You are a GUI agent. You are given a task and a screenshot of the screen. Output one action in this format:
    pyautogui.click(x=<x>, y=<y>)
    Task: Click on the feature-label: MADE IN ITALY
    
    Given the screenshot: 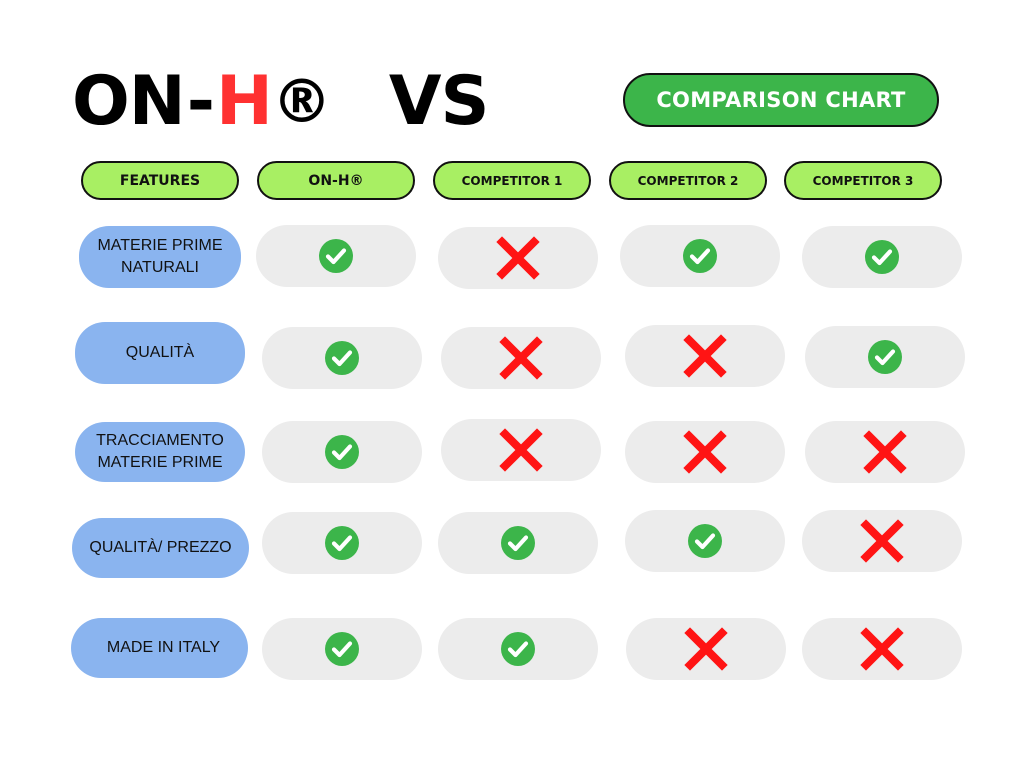 What is the action you would take?
    pyautogui.click(x=159, y=648)
    